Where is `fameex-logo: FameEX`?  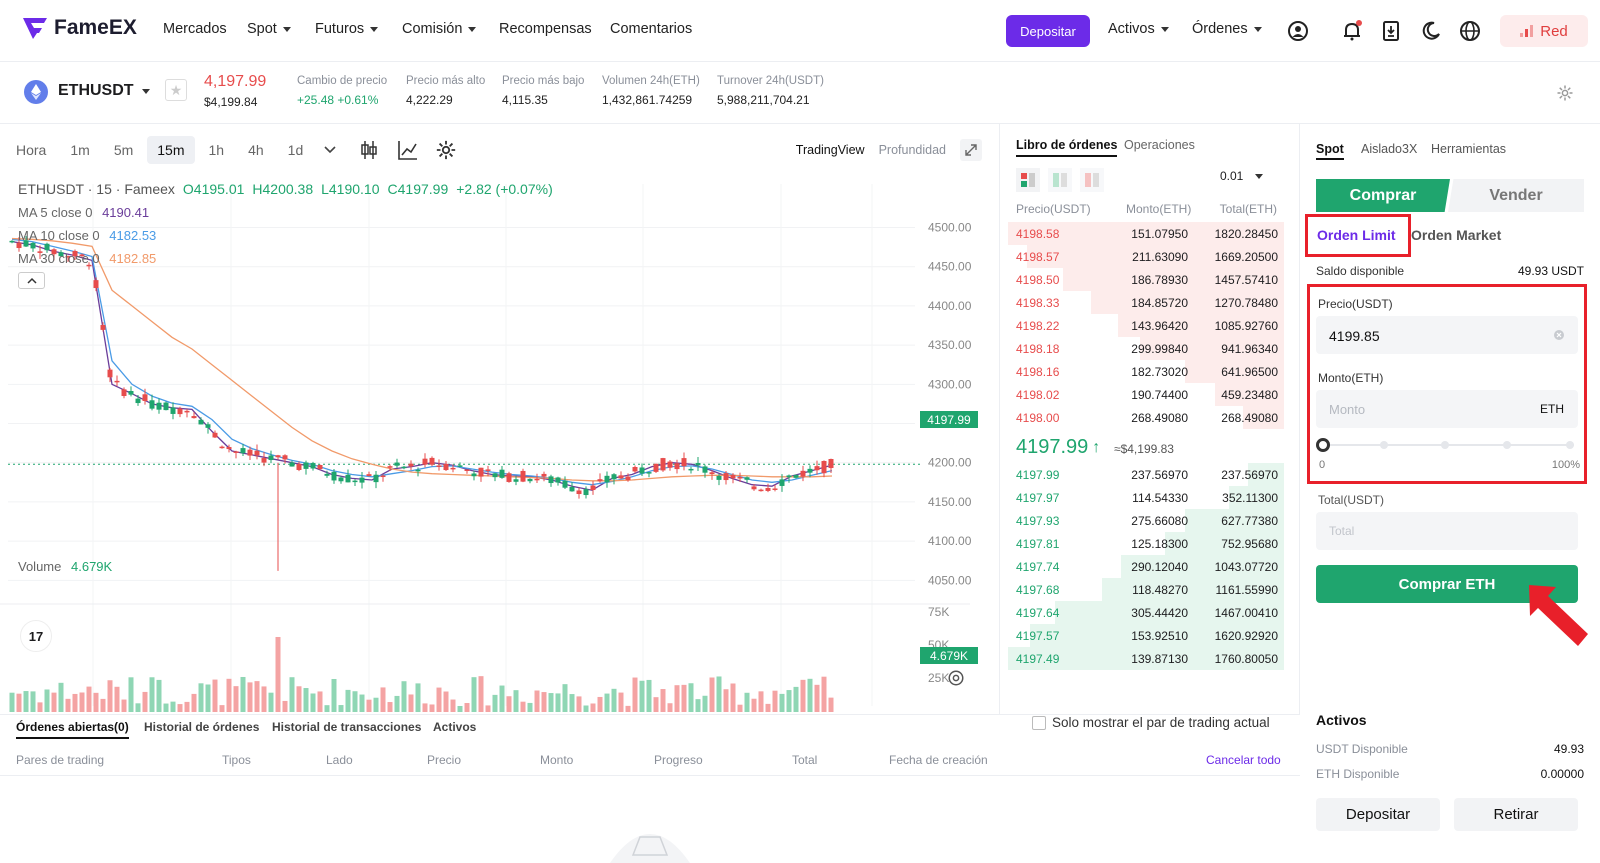
fameex-logo: FameEX is located at coordinates (79, 28).